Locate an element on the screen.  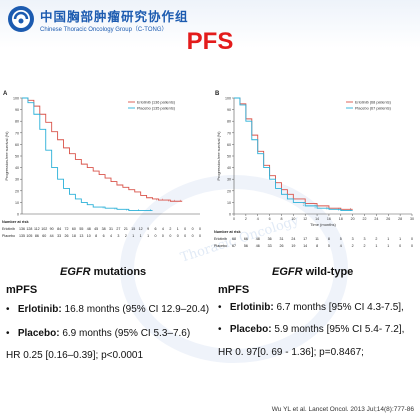
risk-value: 48 is located at coordinates (258, 239).